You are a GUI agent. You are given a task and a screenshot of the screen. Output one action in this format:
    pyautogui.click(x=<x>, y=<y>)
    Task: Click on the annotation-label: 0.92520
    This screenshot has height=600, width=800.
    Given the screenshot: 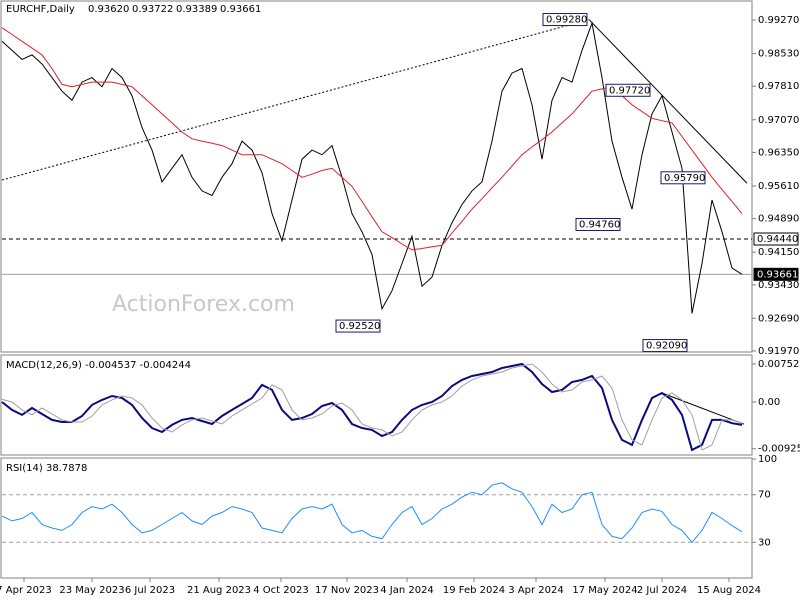 What is the action you would take?
    pyautogui.click(x=359, y=326)
    